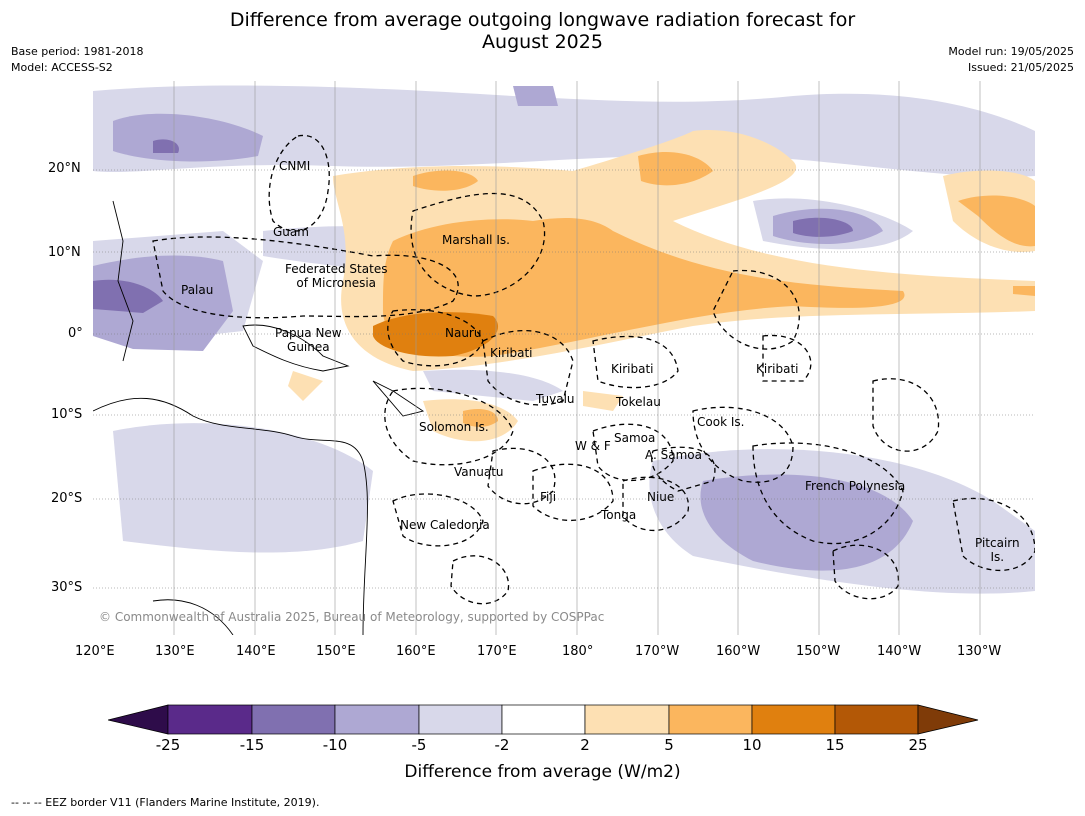 This screenshot has height=816, width=1085. I want to click on issued-date: Issued: 21/05/2025, so click(1020, 67).